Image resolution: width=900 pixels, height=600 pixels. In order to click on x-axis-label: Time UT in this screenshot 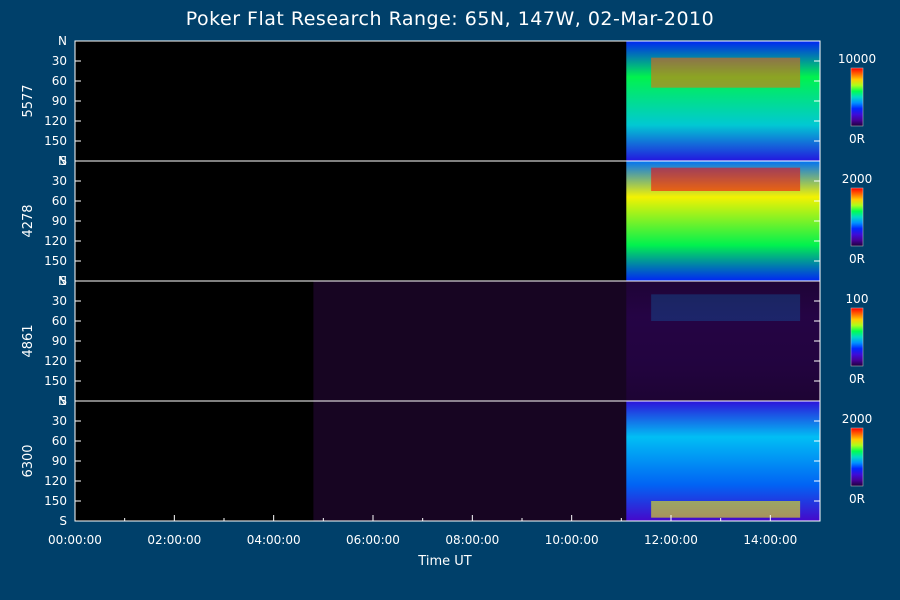, I will do `click(445, 561)`.